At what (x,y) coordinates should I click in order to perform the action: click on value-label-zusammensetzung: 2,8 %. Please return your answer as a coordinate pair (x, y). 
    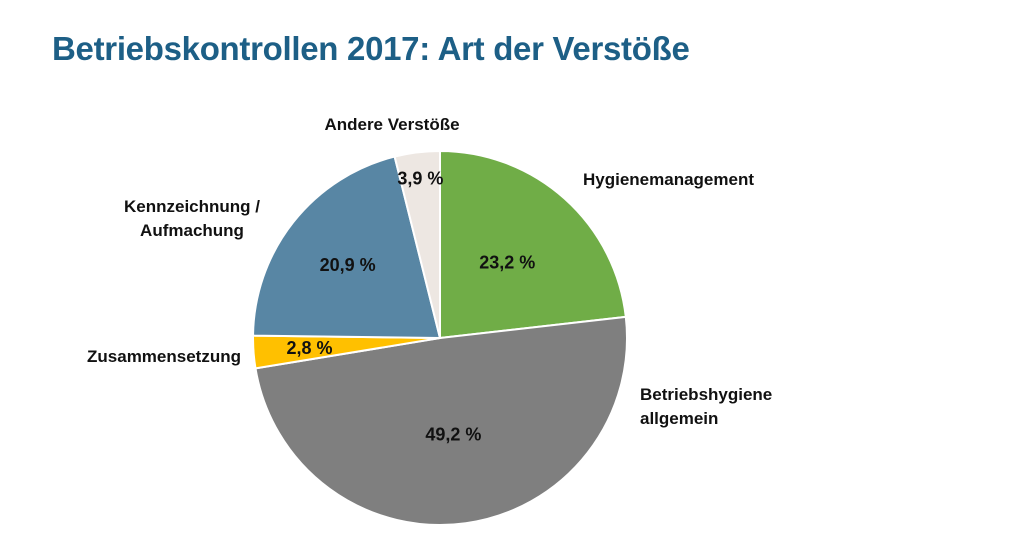
    Looking at the image, I should click on (309, 348).